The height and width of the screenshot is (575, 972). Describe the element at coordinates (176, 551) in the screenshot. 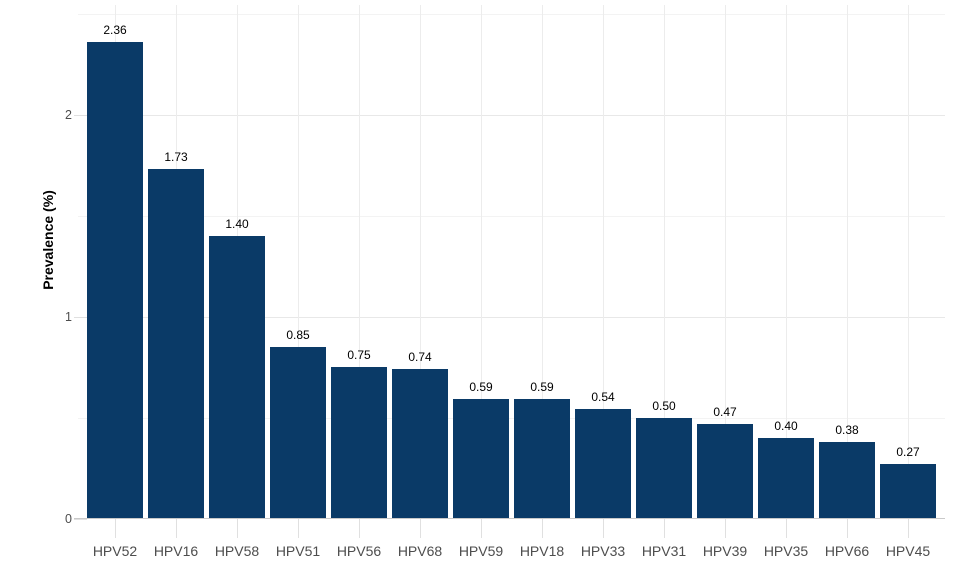

I see `x-tick-label: HPV16` at that location.